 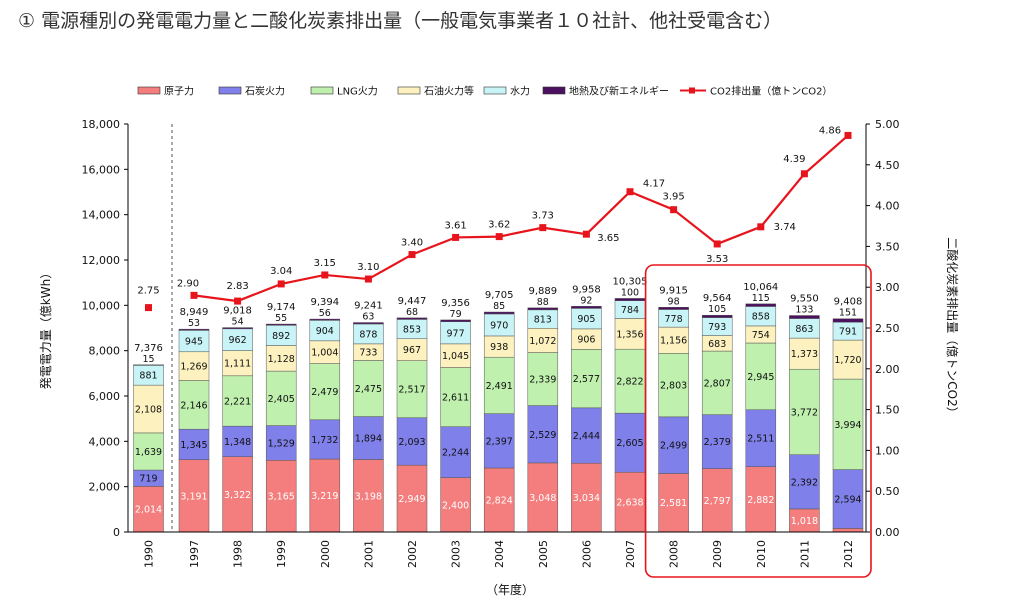 I want to click on segment-value-label: 151, so click(x=848, y=313).